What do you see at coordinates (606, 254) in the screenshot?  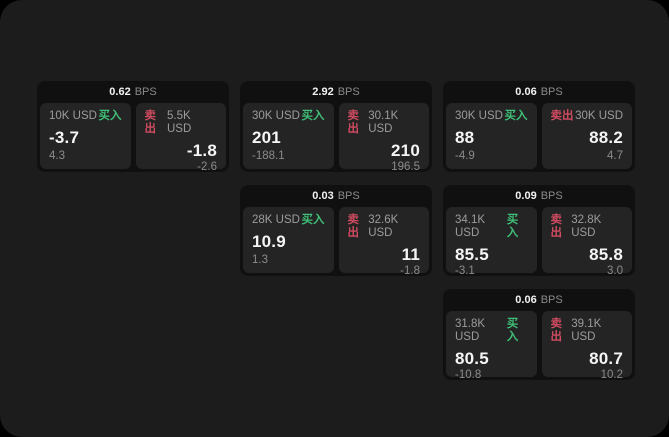 I see `sell-price: 85.8` at bounding box center [606, 254].